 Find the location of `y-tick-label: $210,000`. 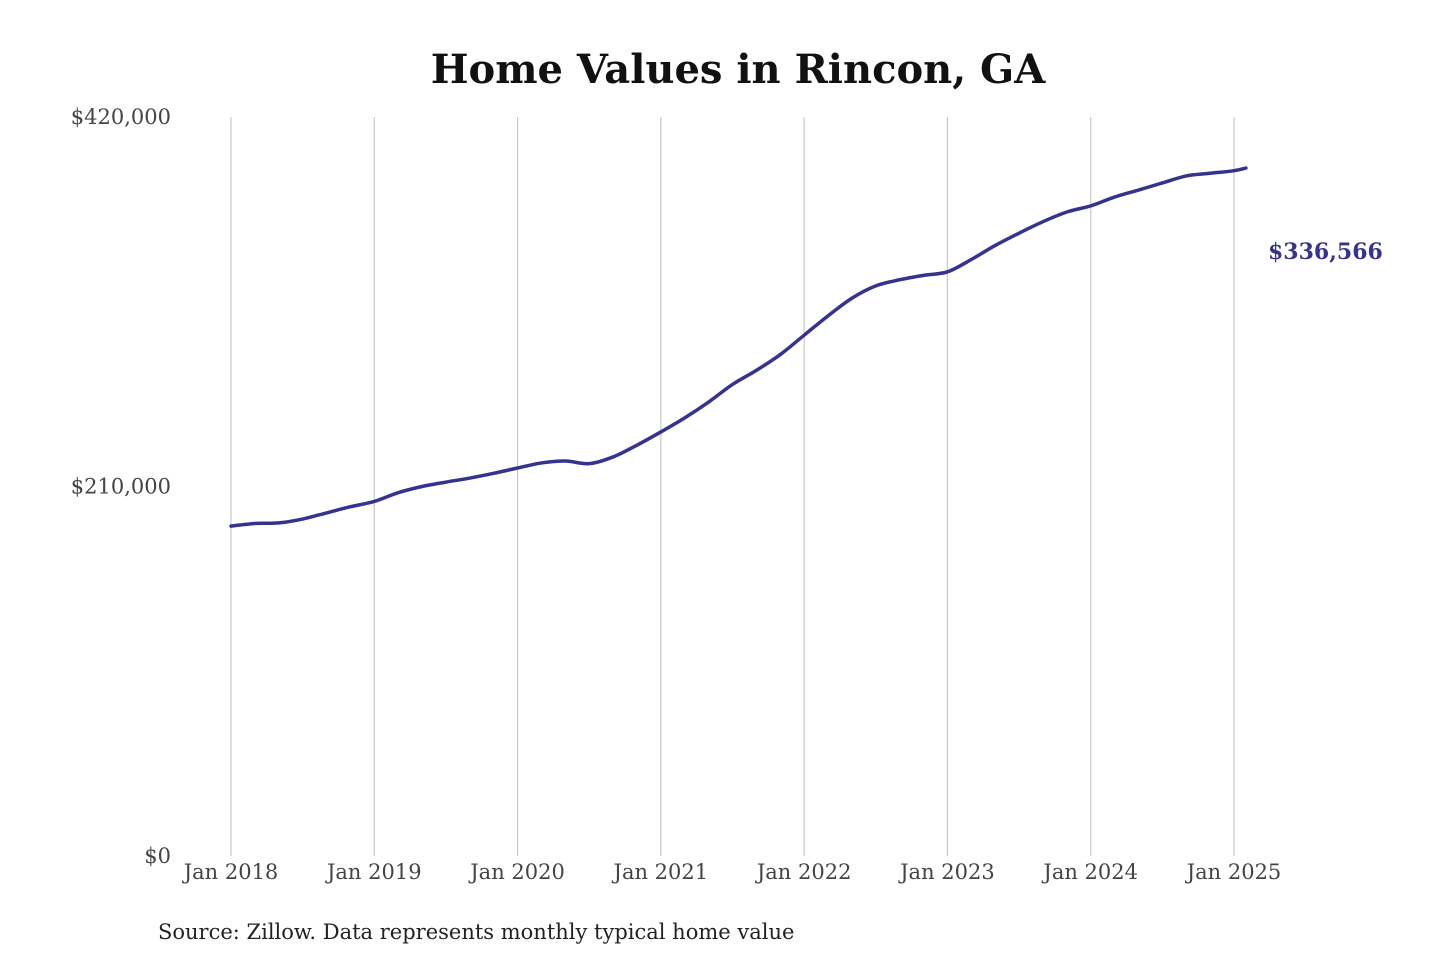

y-tick-label: $210,000 is located at coordinates (121, 487).